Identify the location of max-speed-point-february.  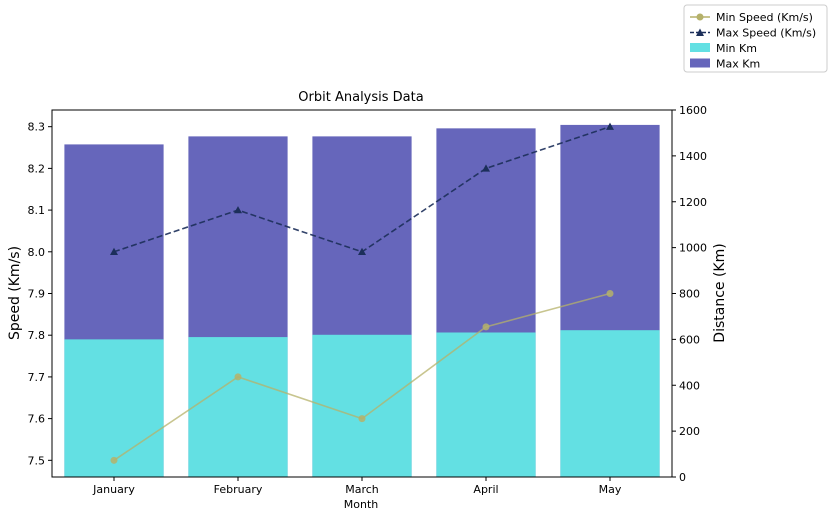
(238, 210).